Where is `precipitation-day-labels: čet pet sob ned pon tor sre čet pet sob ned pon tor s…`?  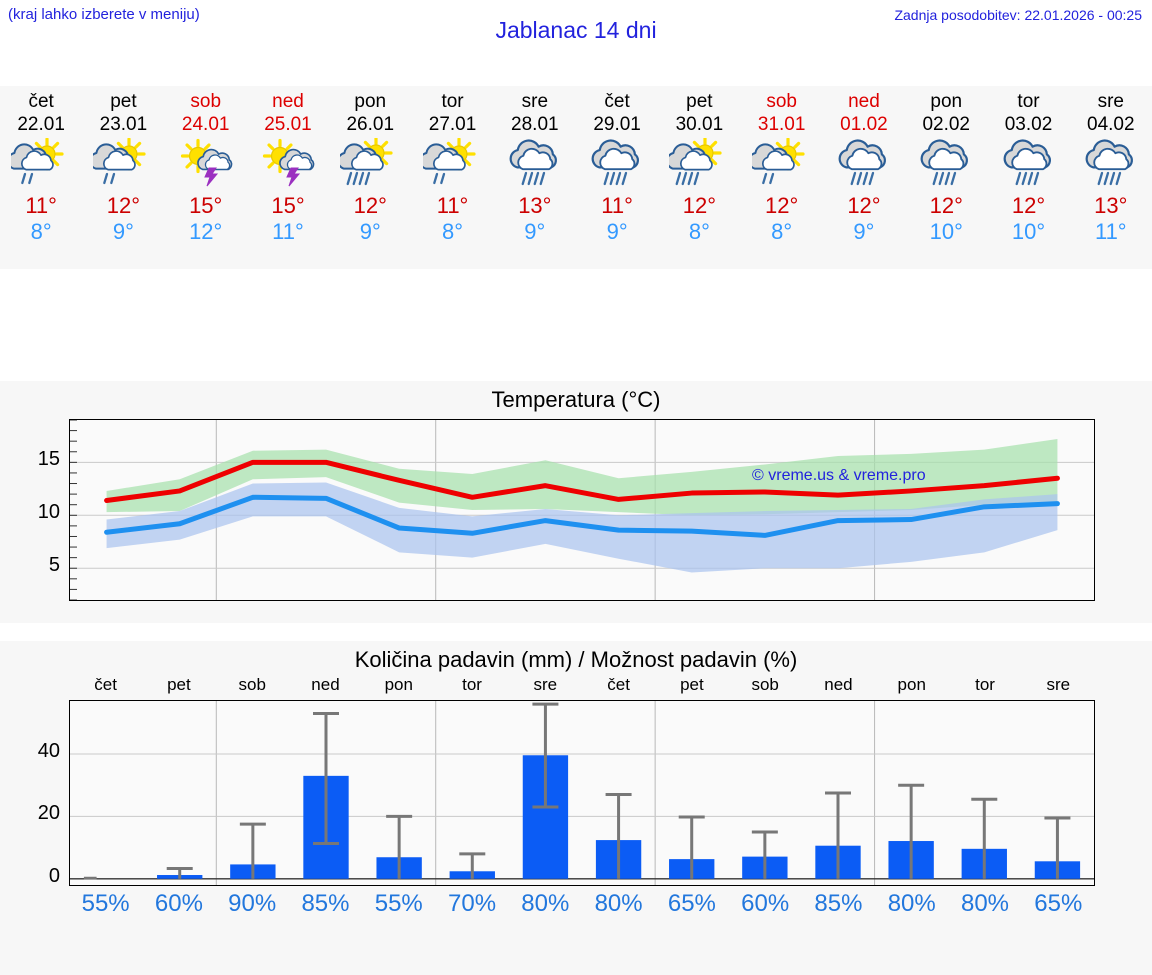
precipitation-day-labels: čet pet sob ned pon tor sre čet pet sob ned pon tor s… is located at coordinates (582, 685).